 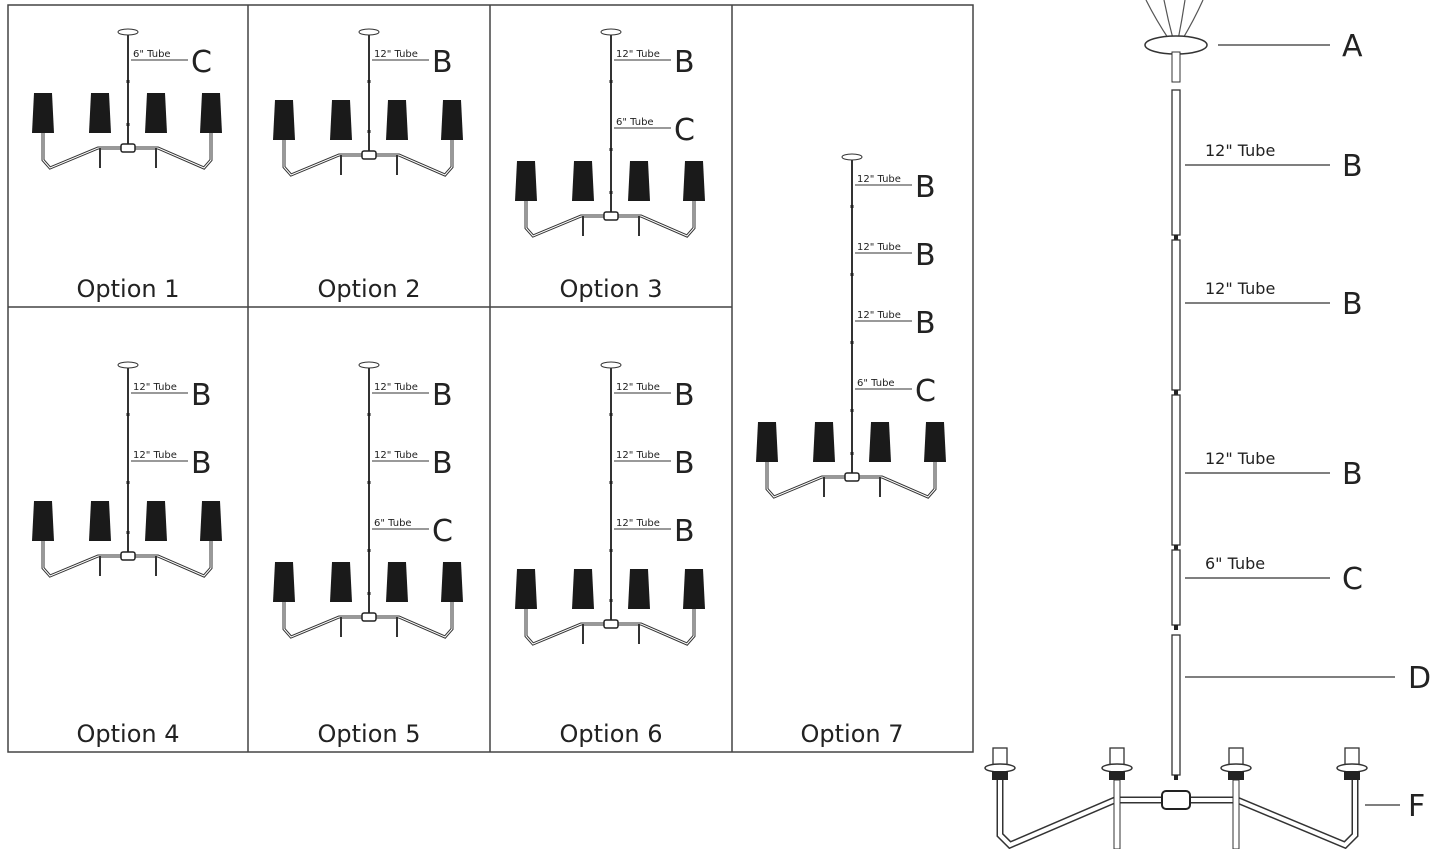 I want to click on option-label: Option 1, so click(x=128, y=289).